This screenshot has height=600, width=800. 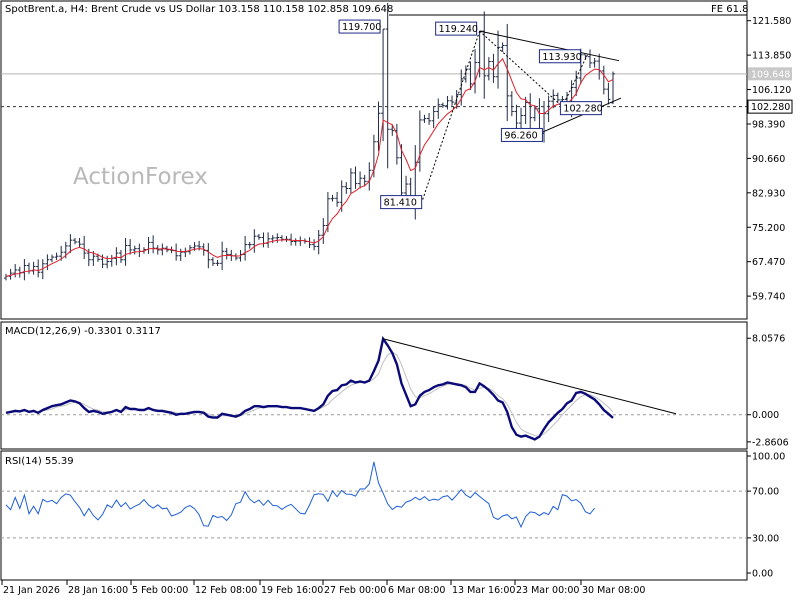 I want to click on time-tick-label: 19 Feb 16:00, so click(x=292, y=590).